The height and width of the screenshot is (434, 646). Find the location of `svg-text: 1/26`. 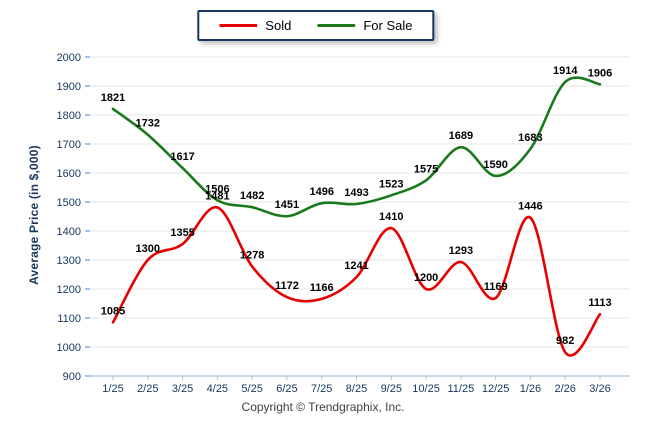

svg-text: 1/26 is located at coordinates (530, 389).